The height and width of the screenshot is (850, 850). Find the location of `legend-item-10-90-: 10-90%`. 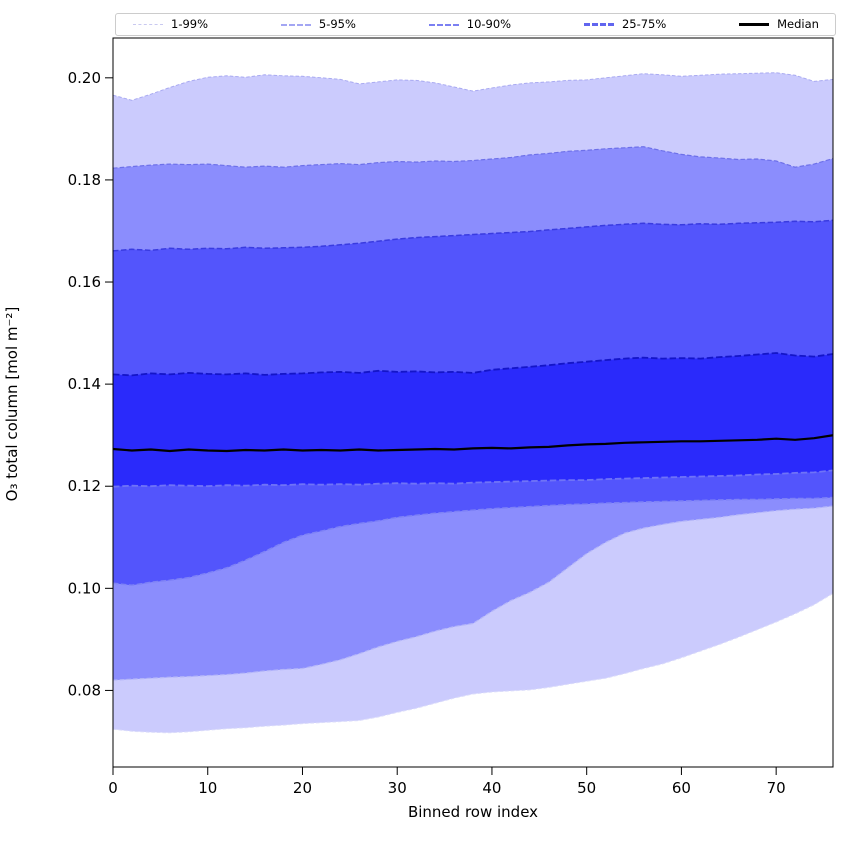

legend-item-10-90-: 10-90% is located at coordinates (470, 23).